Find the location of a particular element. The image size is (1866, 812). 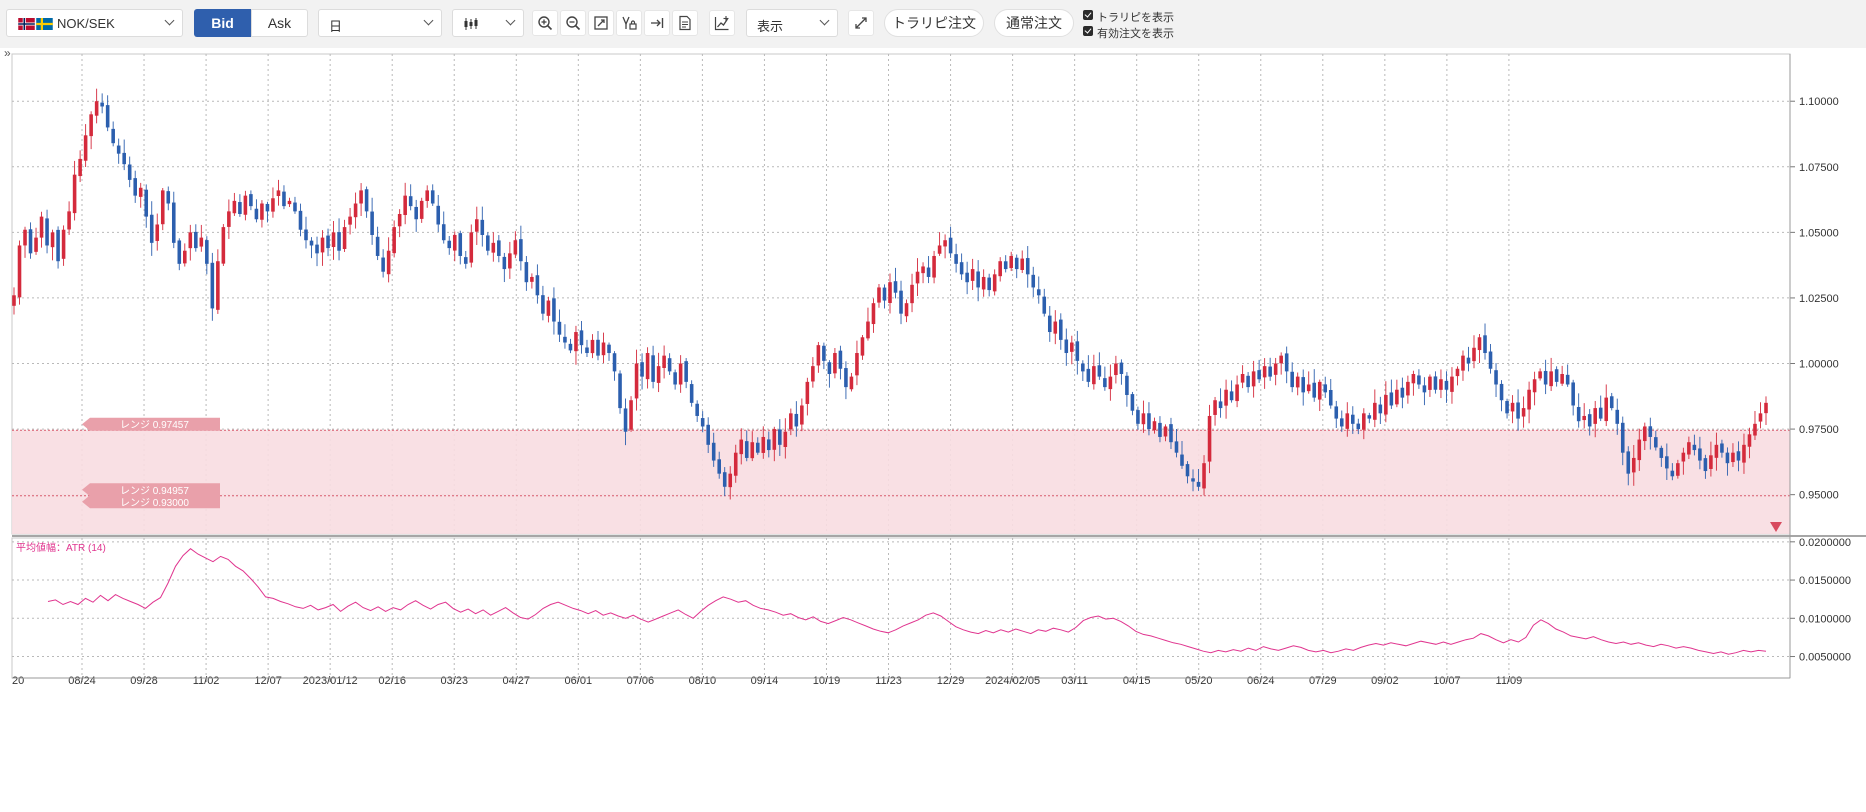

chart-type-select is located at coordinates (488, 23).